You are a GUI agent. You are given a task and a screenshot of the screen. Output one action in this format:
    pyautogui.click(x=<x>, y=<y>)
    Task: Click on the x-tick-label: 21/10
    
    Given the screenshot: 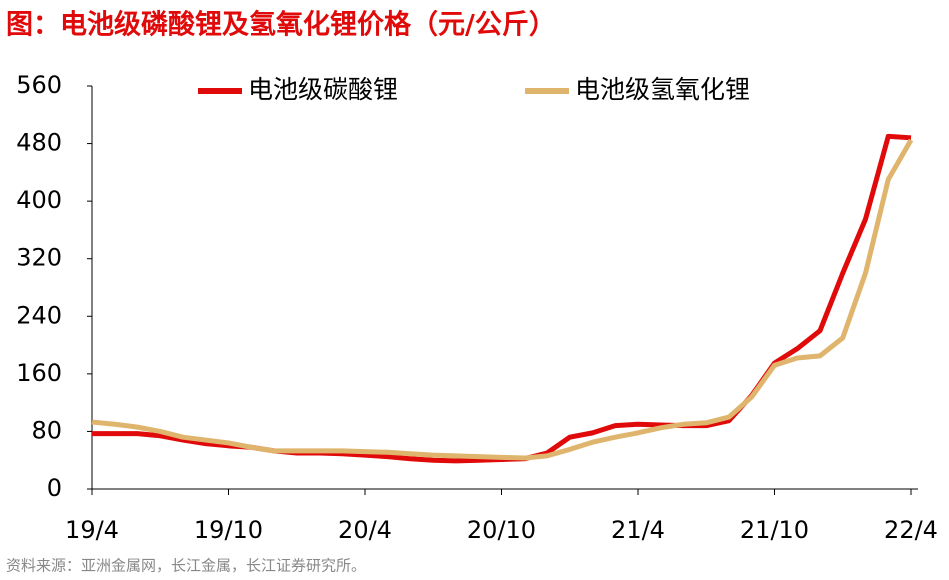 What is the action you would take?
    pyautogui.click(x=774, y=530)
    